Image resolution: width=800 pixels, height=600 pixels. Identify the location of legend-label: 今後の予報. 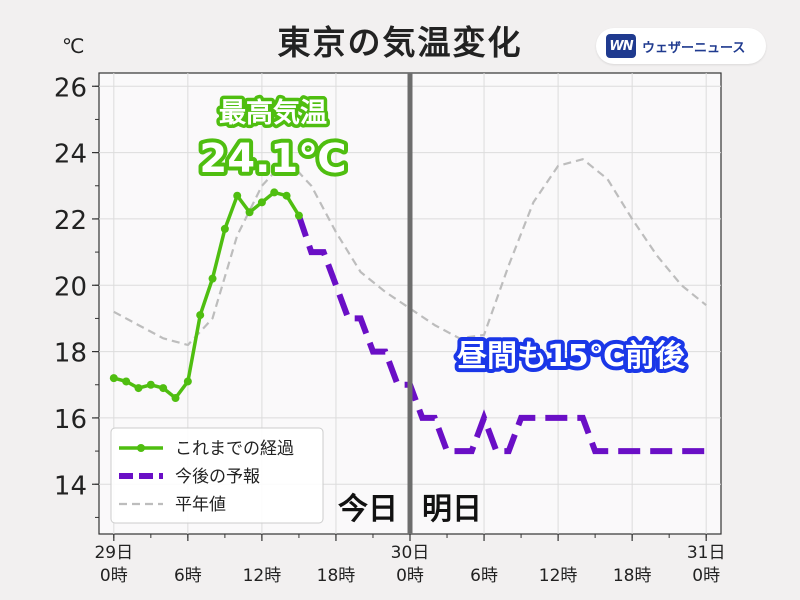
(217, 477).